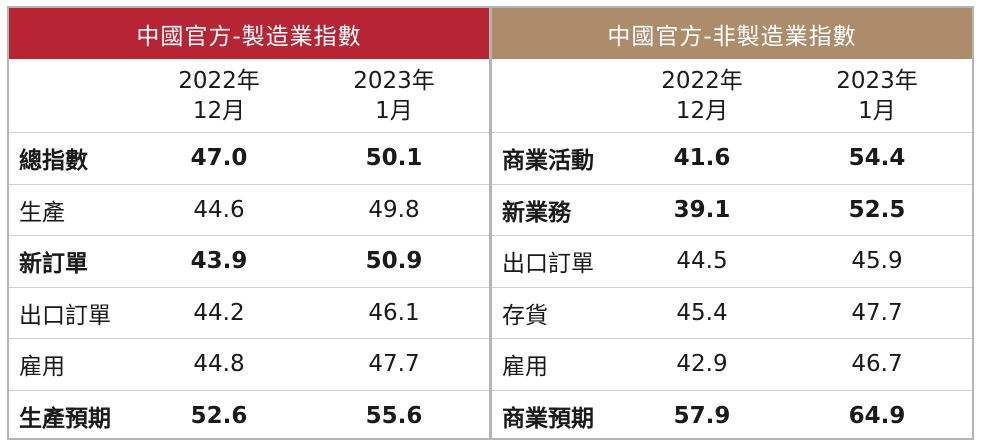 The height and width of the screenshot is (448, 981). I want to click on value-2023-01: 55.6, so click(394, 416).